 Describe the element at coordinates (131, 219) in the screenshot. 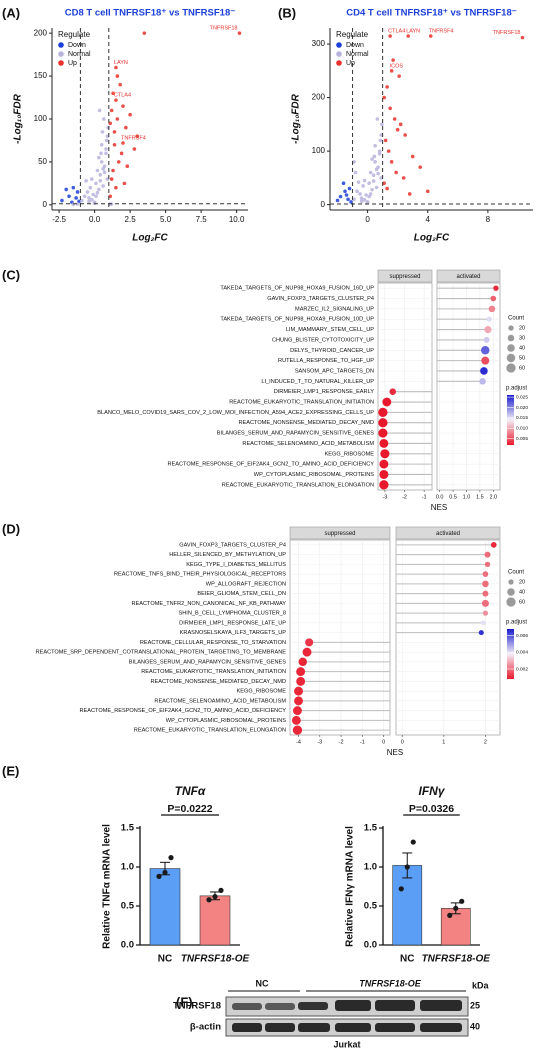

I see `x-tick-label: 2.5` at that location.